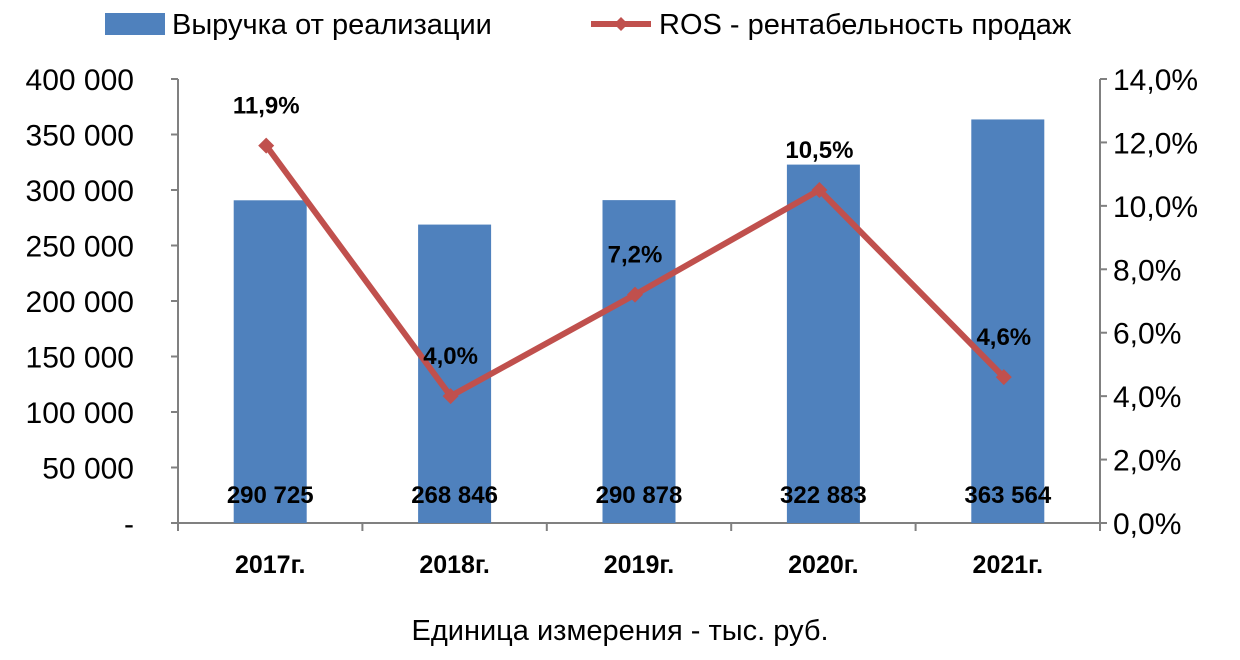 This screenshot has width=1240, height=660. I want to click on y-left-tick-label: 350 000, so click(80, 136).